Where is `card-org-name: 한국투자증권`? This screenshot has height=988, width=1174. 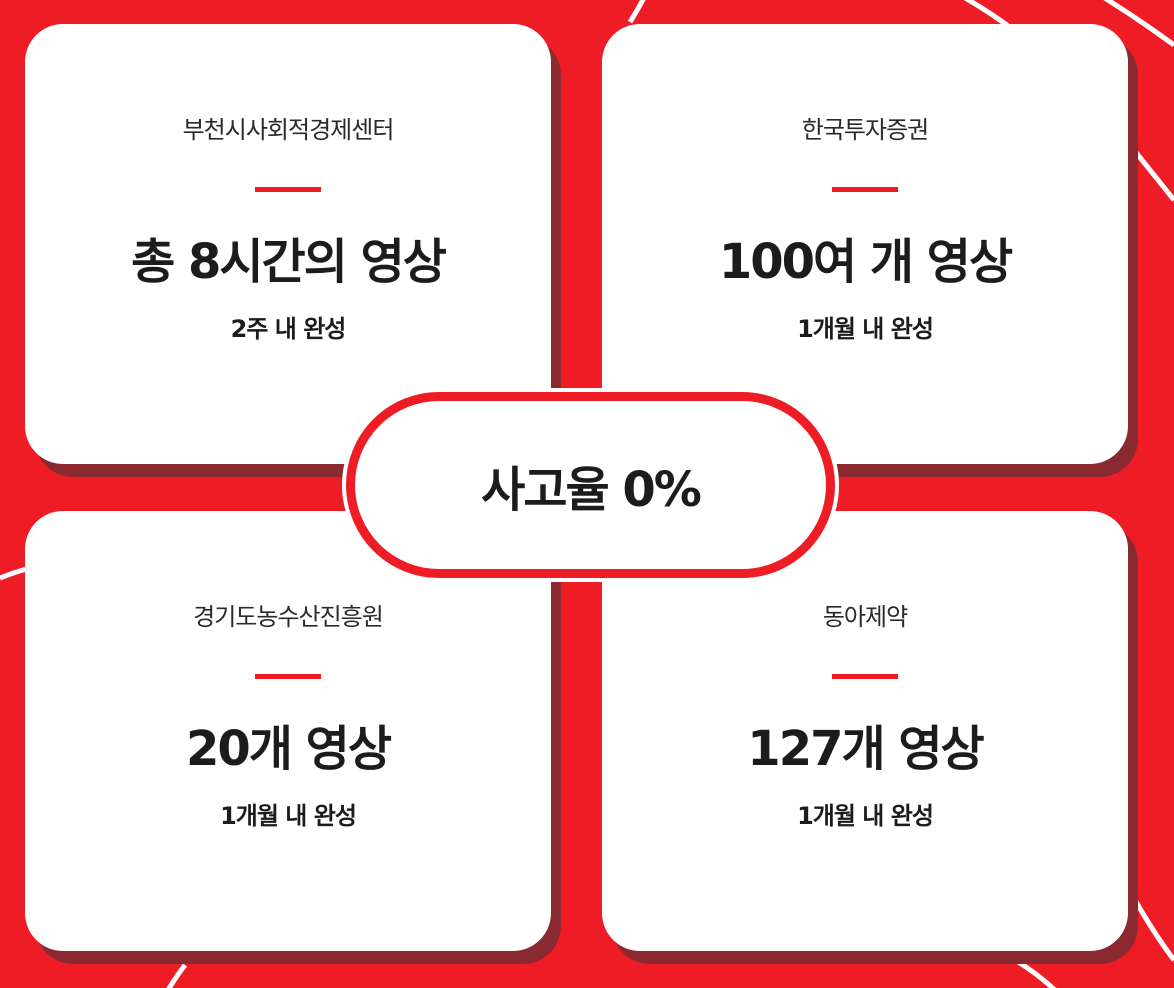 card-org-name: 한국투자증권 is located at coordinates (865, 130).